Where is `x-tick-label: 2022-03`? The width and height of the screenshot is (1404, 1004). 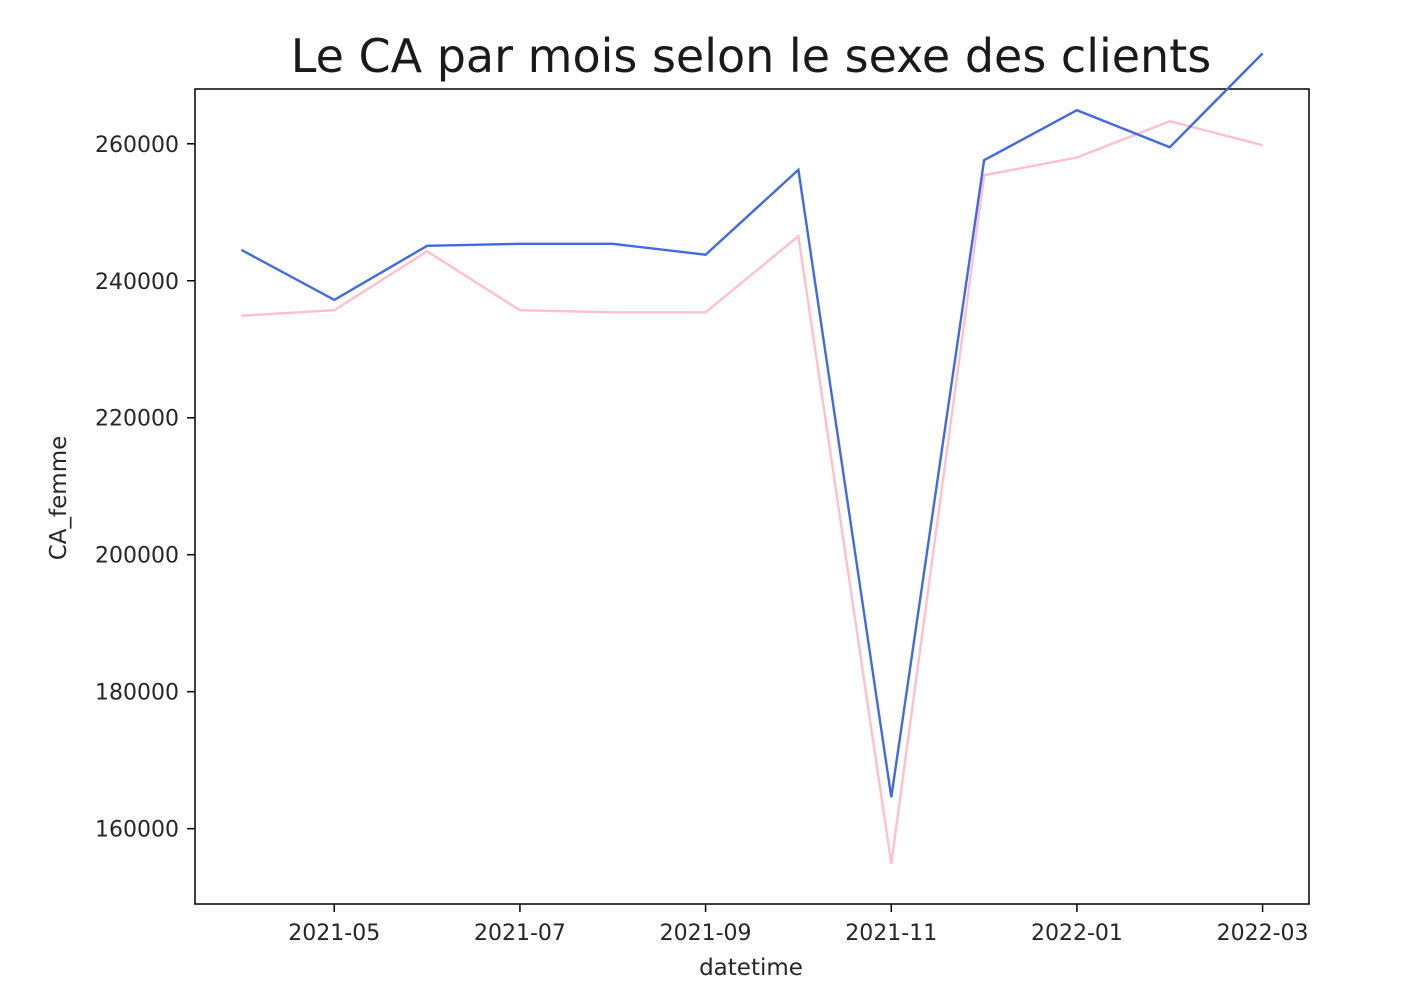
x-tick-label: 2022-03 is located at coordinates (1263, 933).